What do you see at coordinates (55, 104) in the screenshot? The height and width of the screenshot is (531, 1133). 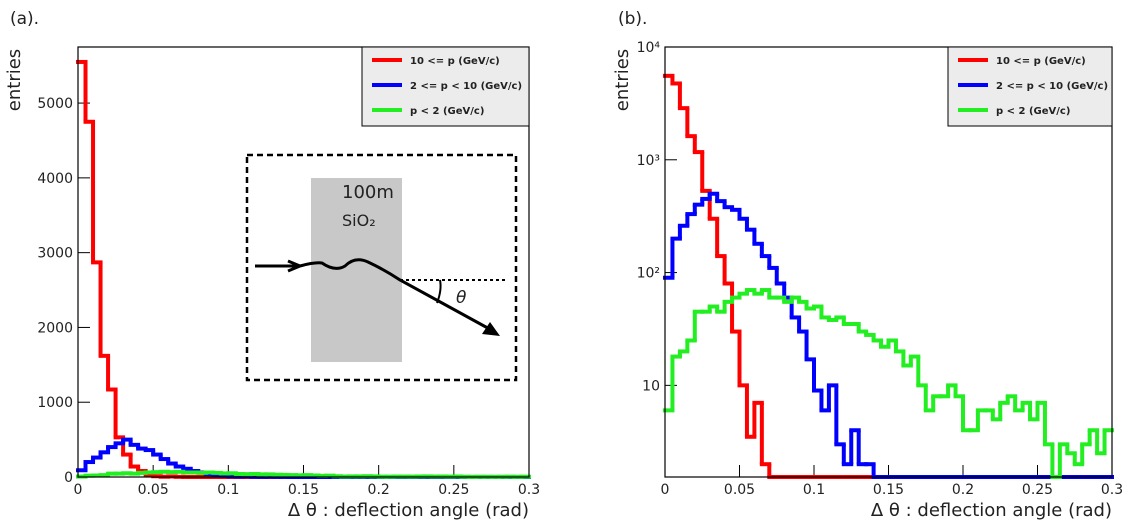 I see `y-tick-label: 5000` at bounding box center [55, 104].